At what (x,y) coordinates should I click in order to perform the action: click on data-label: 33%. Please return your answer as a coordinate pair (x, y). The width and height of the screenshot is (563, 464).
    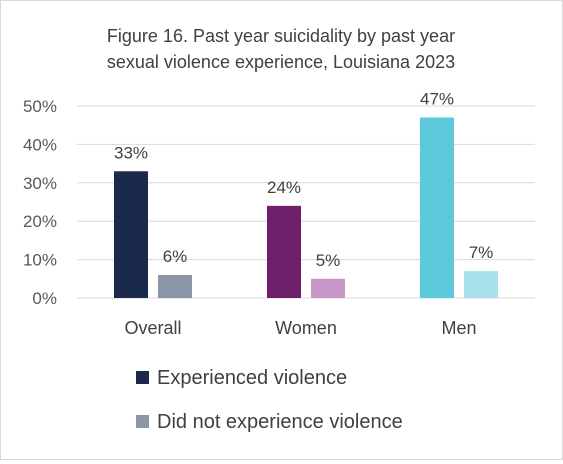
    Looking at the image, I should click on (131, 152).